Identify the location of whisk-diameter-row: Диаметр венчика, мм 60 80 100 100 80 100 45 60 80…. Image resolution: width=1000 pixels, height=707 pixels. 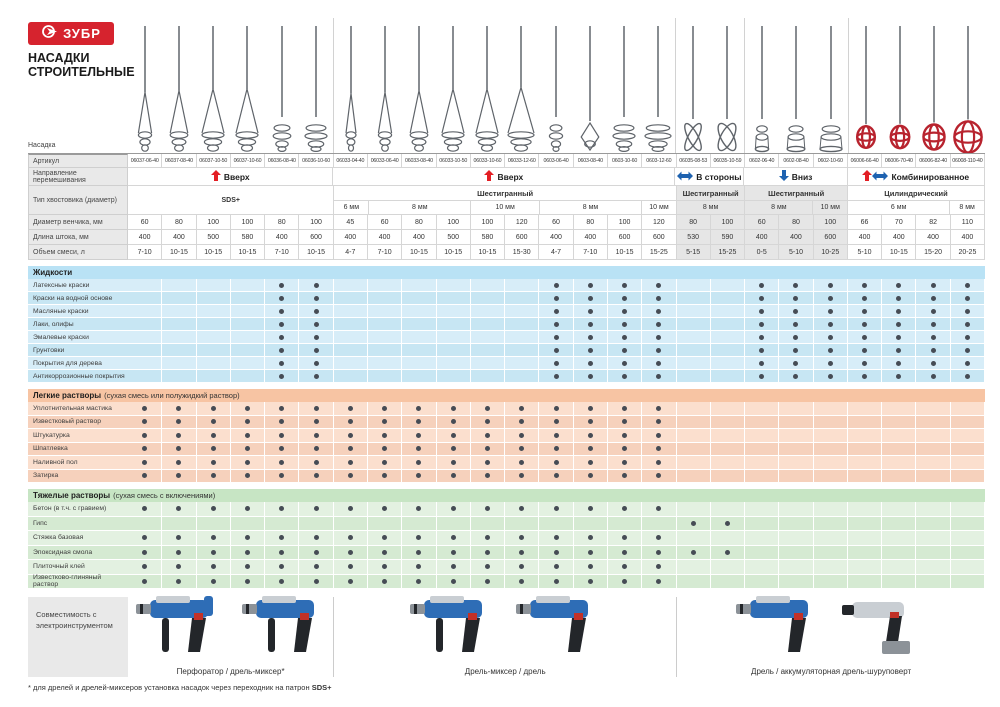
(507, 222).